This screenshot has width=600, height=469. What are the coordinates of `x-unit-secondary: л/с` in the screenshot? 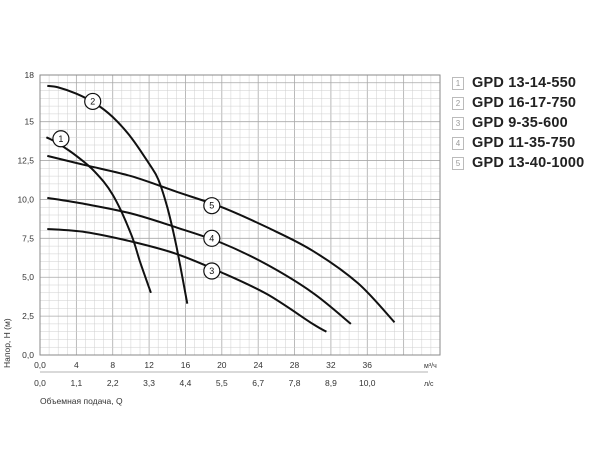 It's located at (429, 384).